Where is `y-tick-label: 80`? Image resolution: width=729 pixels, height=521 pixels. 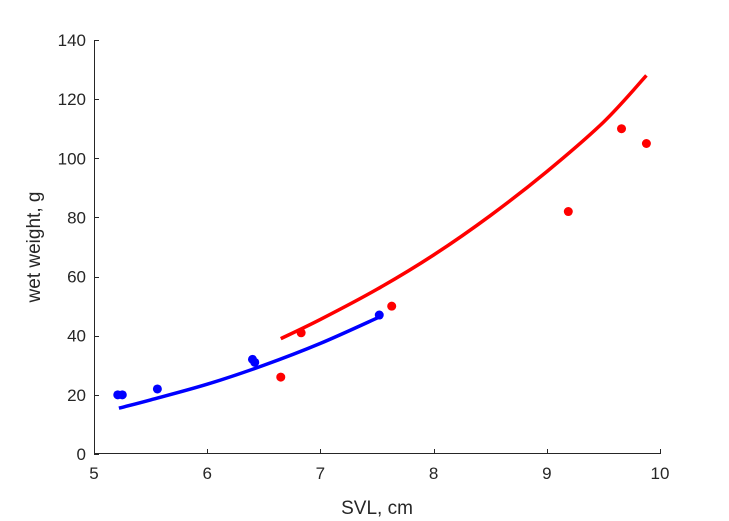 y-tick-label: 80 is located at coordinates (76, 217).